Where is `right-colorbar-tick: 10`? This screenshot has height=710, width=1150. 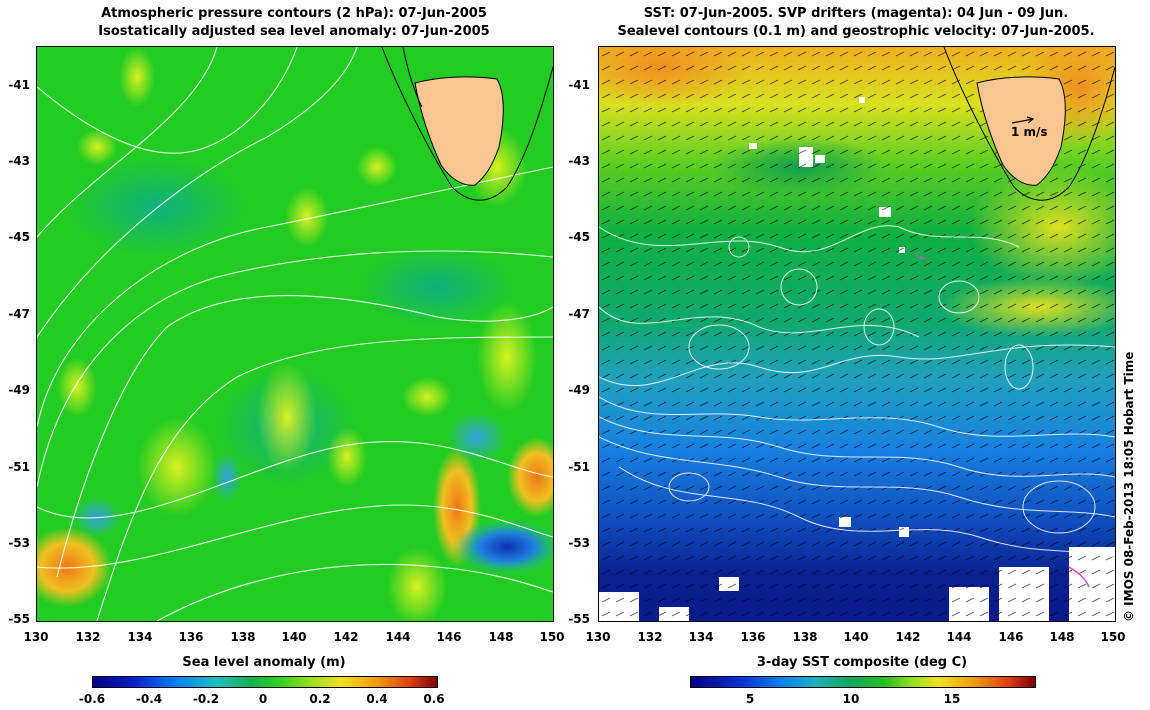 right-colorbar-tick: 10 is located at coordinates (851, 699).